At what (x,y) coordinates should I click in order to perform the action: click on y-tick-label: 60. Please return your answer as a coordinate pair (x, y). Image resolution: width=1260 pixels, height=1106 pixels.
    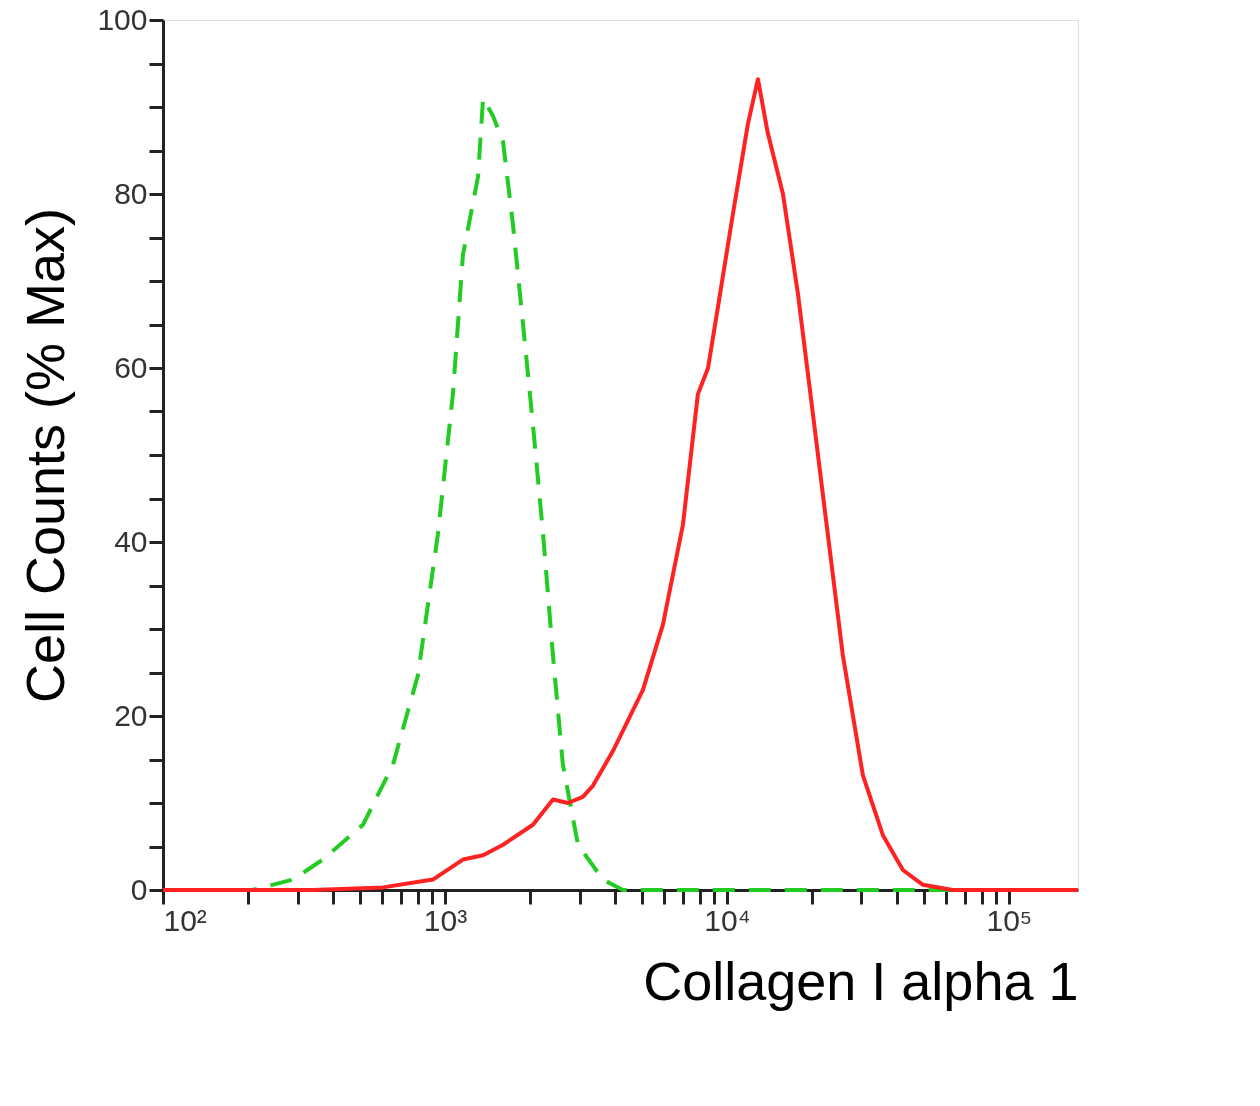
    Looking at the image, I should click on (131, 367).